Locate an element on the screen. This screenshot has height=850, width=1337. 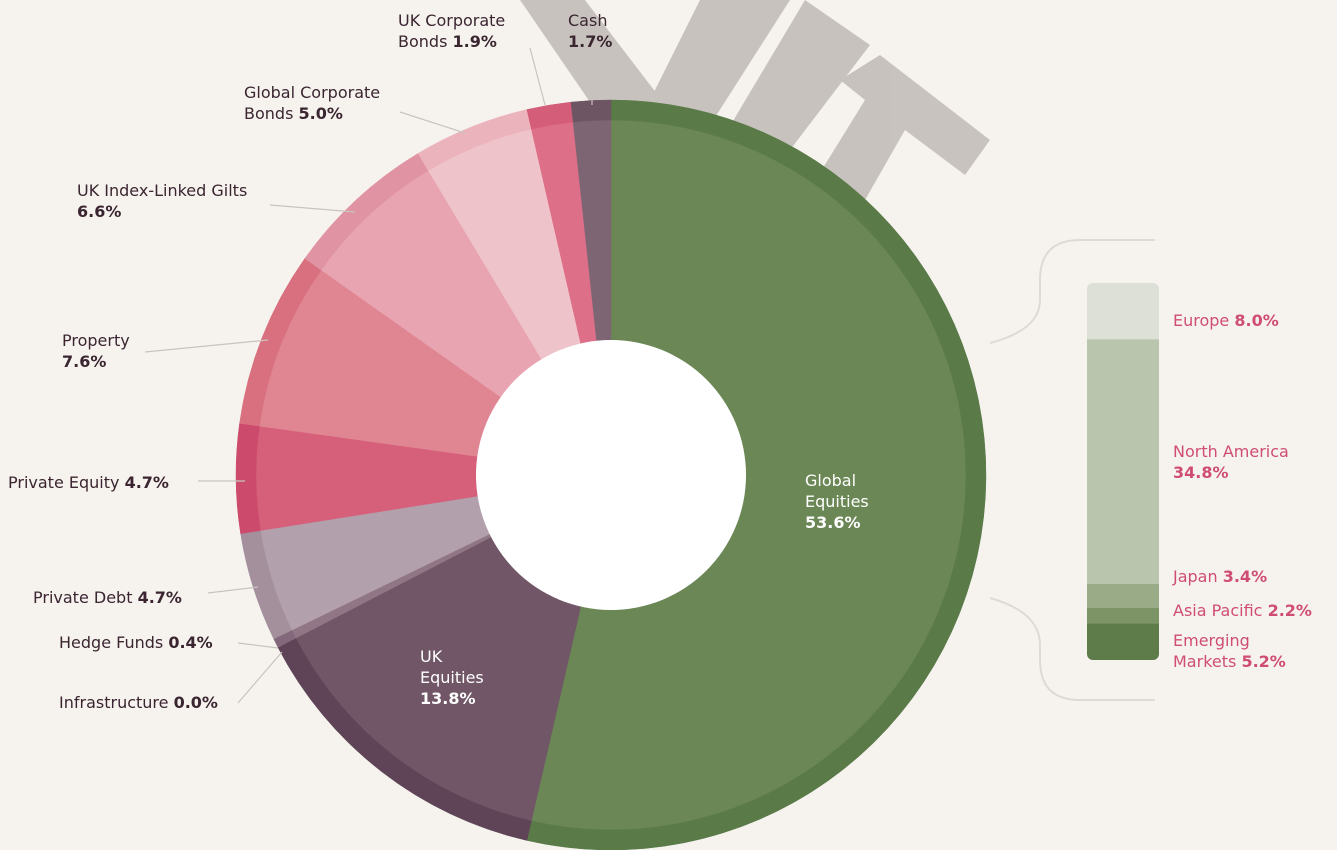
slice-label: UK Index-Linked Gilts 6.6% is located at coordinates (162, 201).